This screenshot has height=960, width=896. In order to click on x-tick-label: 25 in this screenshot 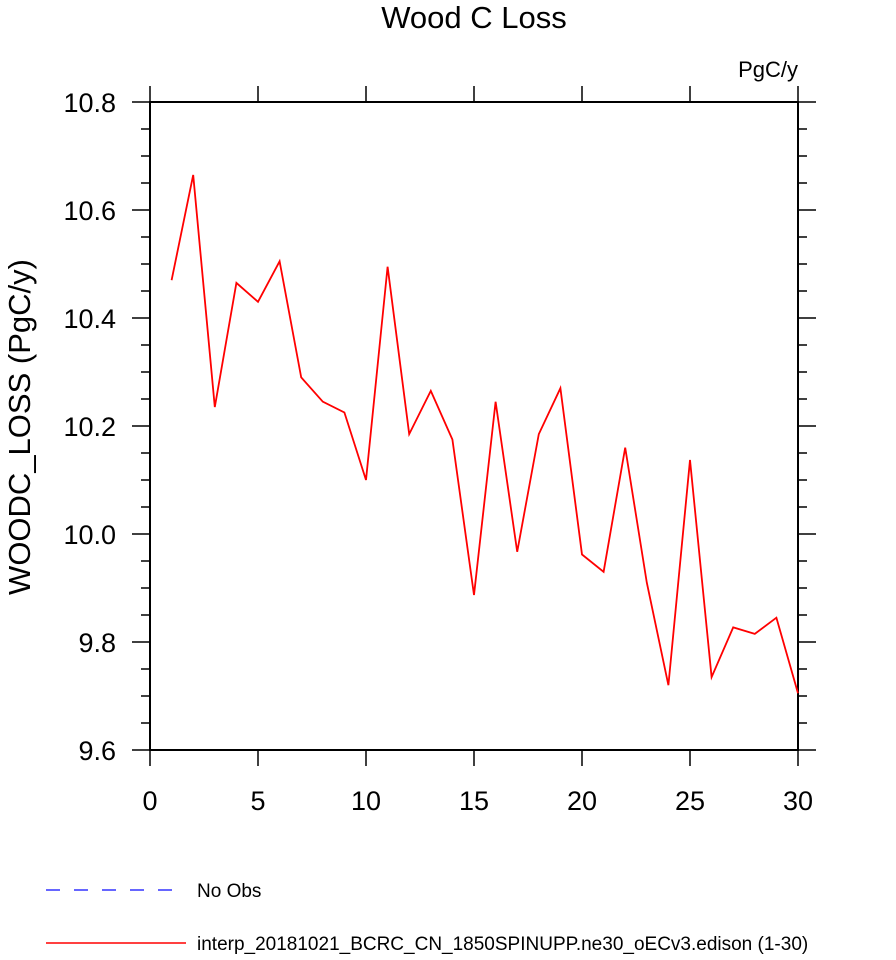, I will do `click(690, 801)`.